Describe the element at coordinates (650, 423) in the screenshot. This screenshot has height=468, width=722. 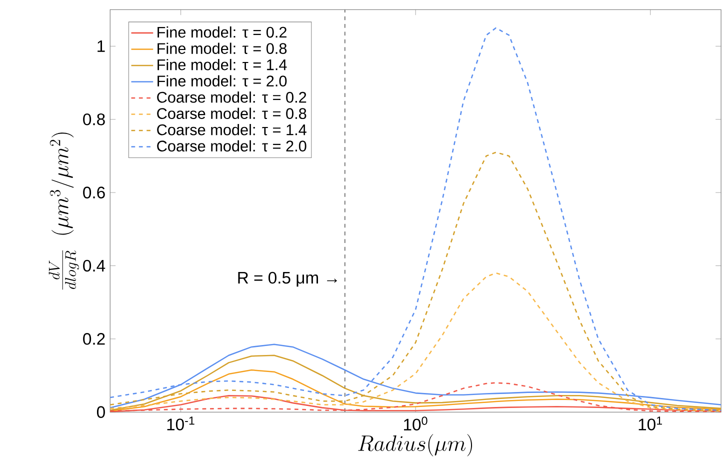
I see `x-tick-label: 10$^{1}$` at that location.